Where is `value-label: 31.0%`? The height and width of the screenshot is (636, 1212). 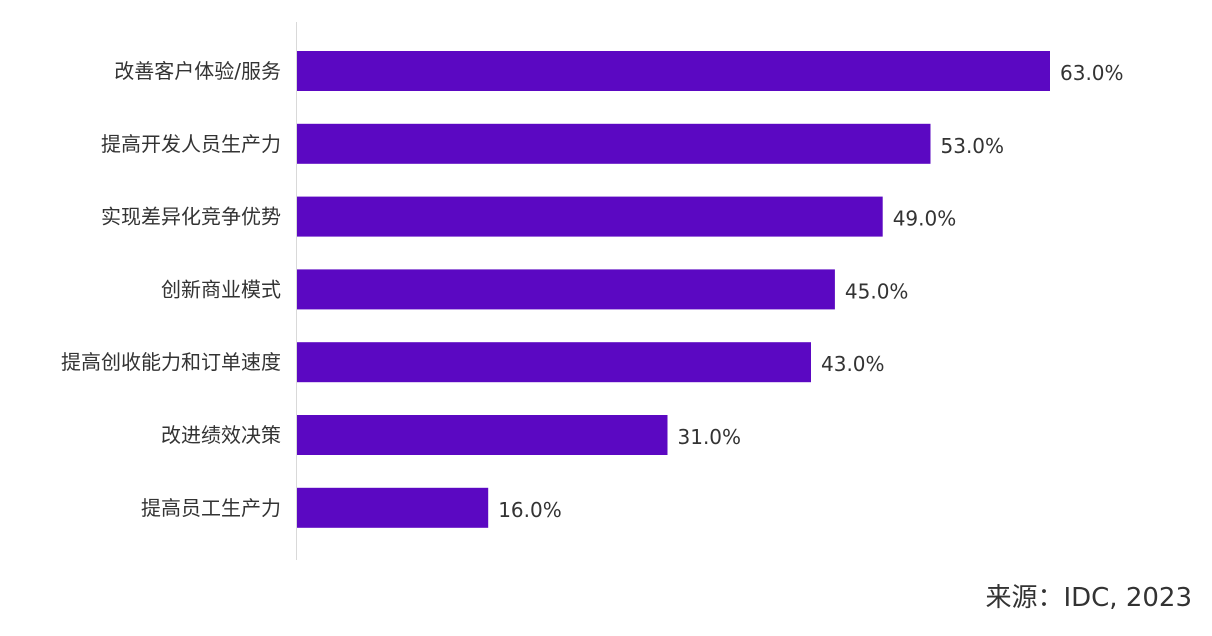 value-label: 31.0% is located at coordinates (710, 437).